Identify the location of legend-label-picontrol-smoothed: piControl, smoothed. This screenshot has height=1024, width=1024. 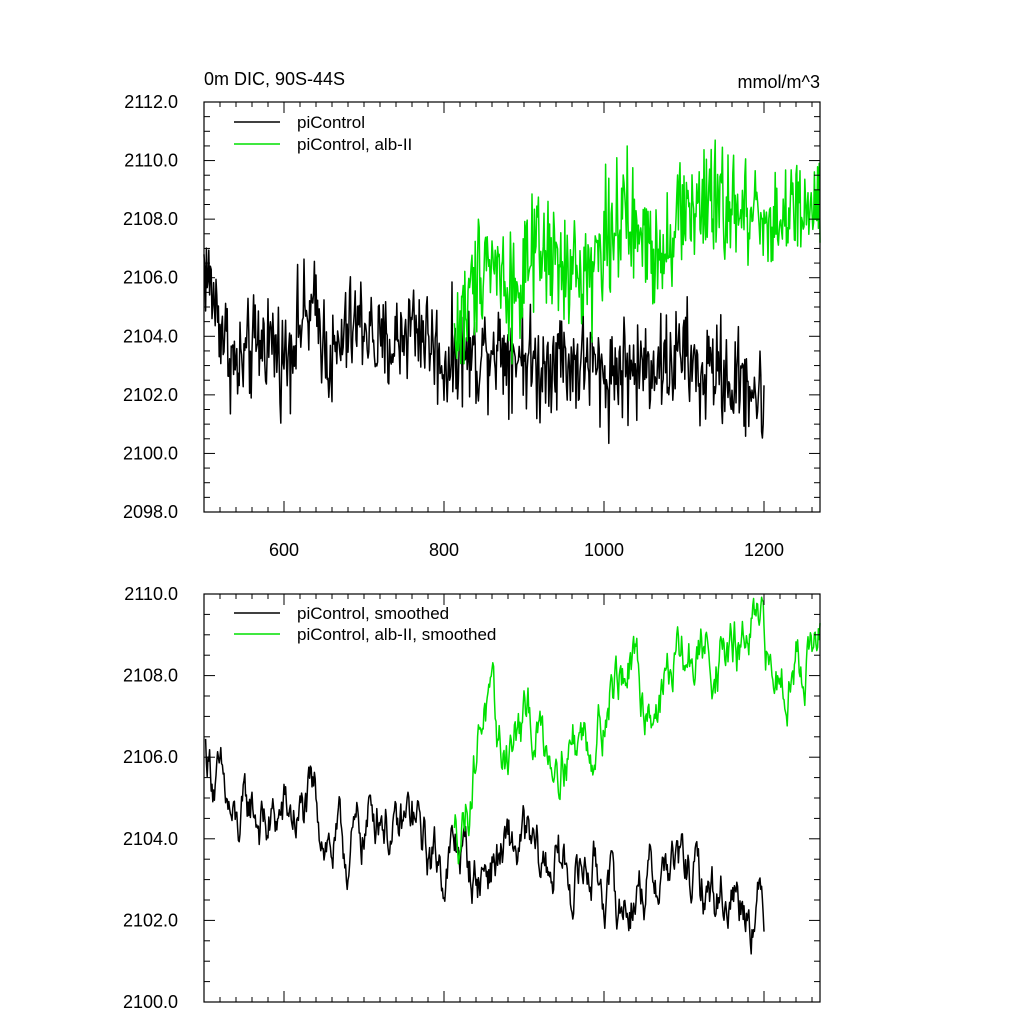
(373, 613).